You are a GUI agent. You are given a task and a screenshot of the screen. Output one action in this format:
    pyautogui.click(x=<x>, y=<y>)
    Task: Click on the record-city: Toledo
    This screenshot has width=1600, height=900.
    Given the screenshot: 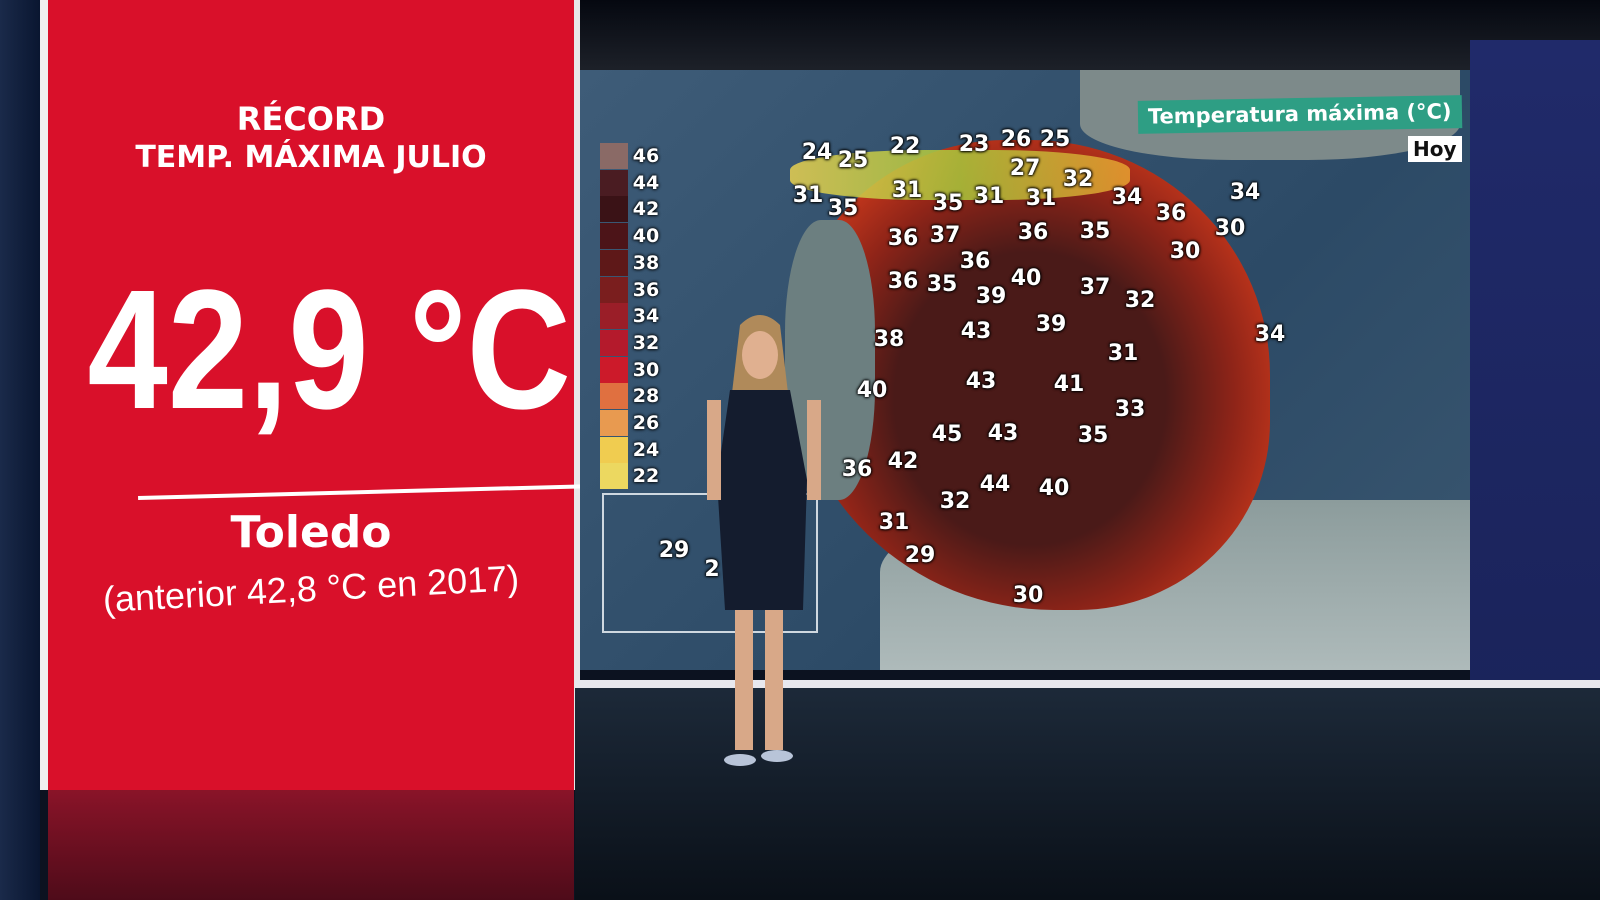 What is the action you would take?
    pyautogui.click(x=311, y=532)
    